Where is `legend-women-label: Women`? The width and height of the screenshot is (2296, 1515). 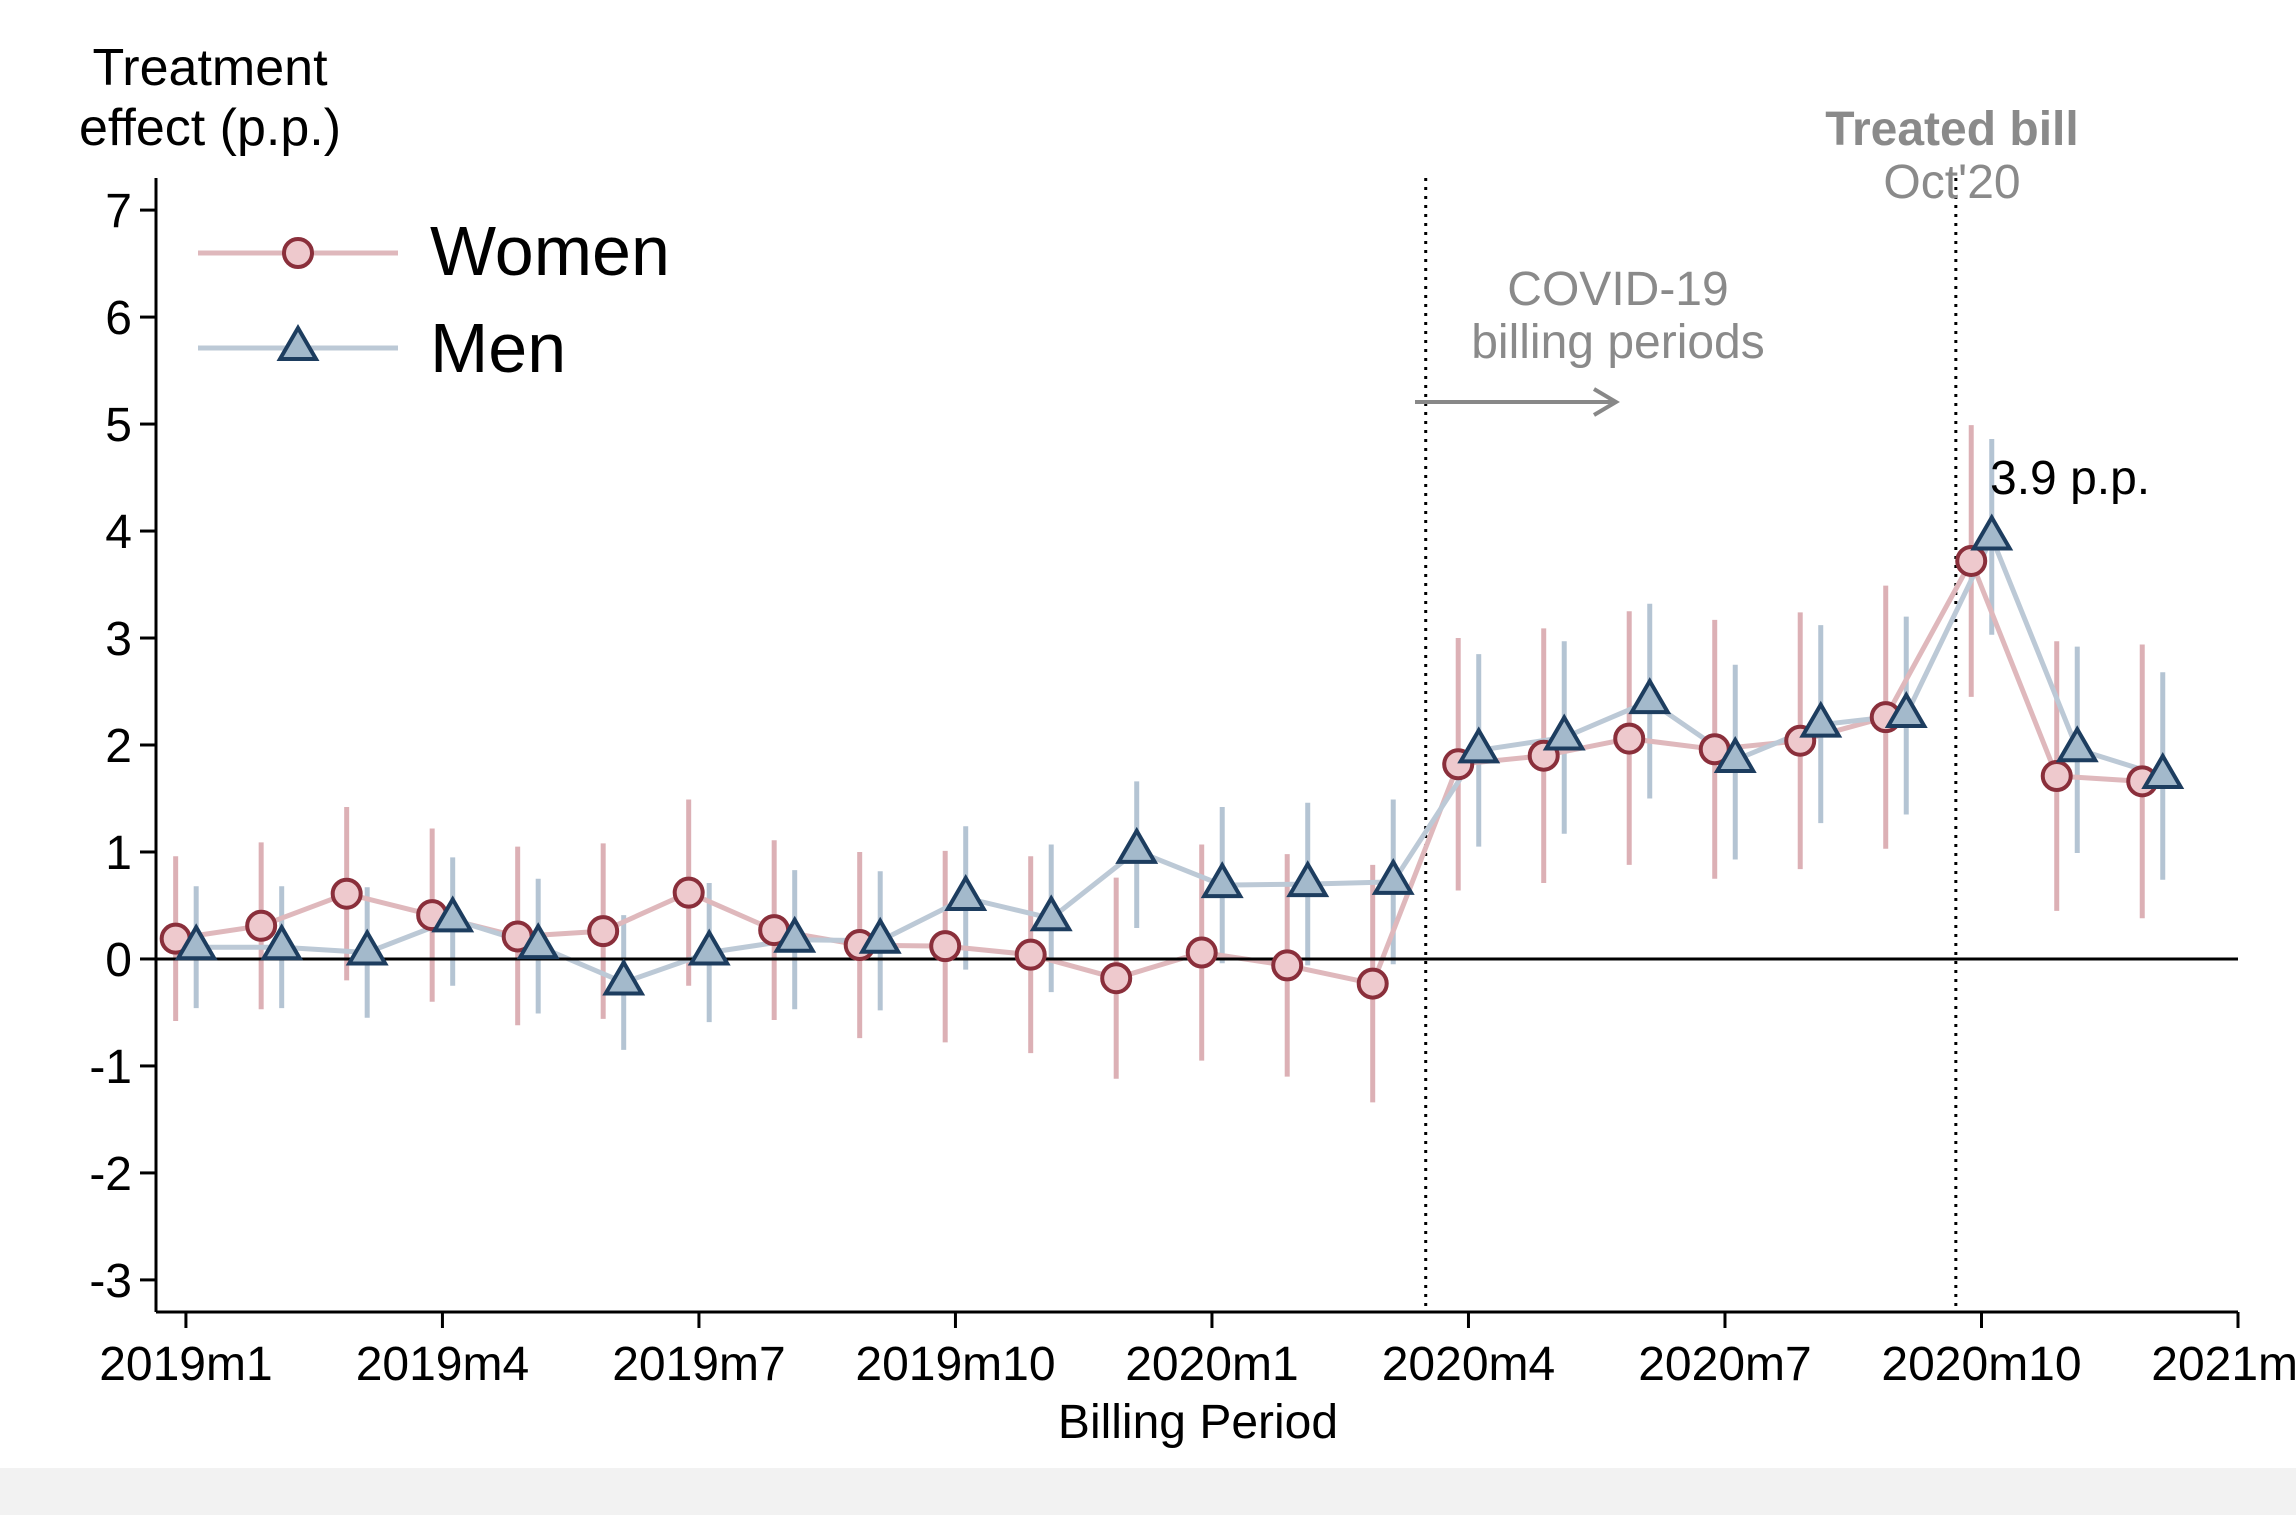
legend-women-label: Women is located at coordinates (550, 251).